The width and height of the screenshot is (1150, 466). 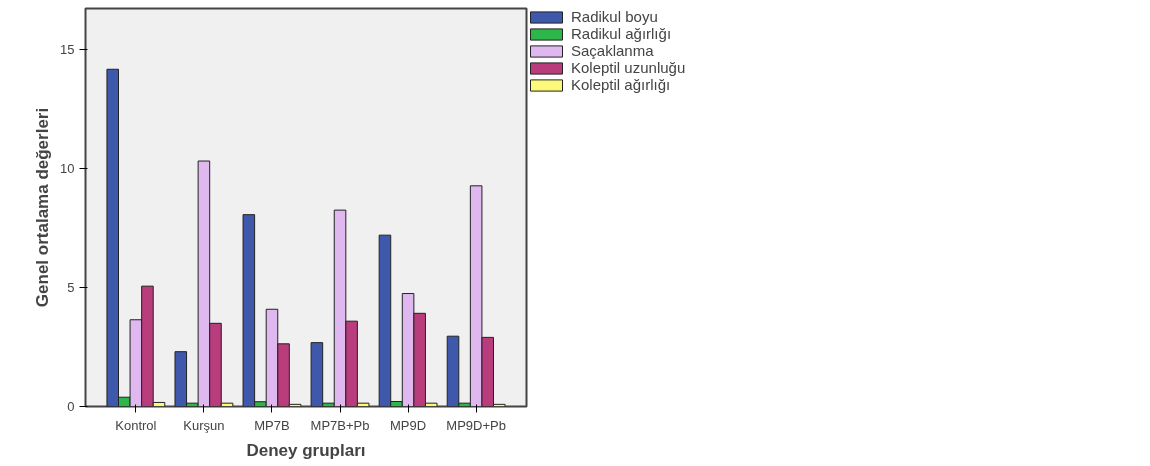 I want to click on x-tick-label: MP7B, so click(x=272, y=425).